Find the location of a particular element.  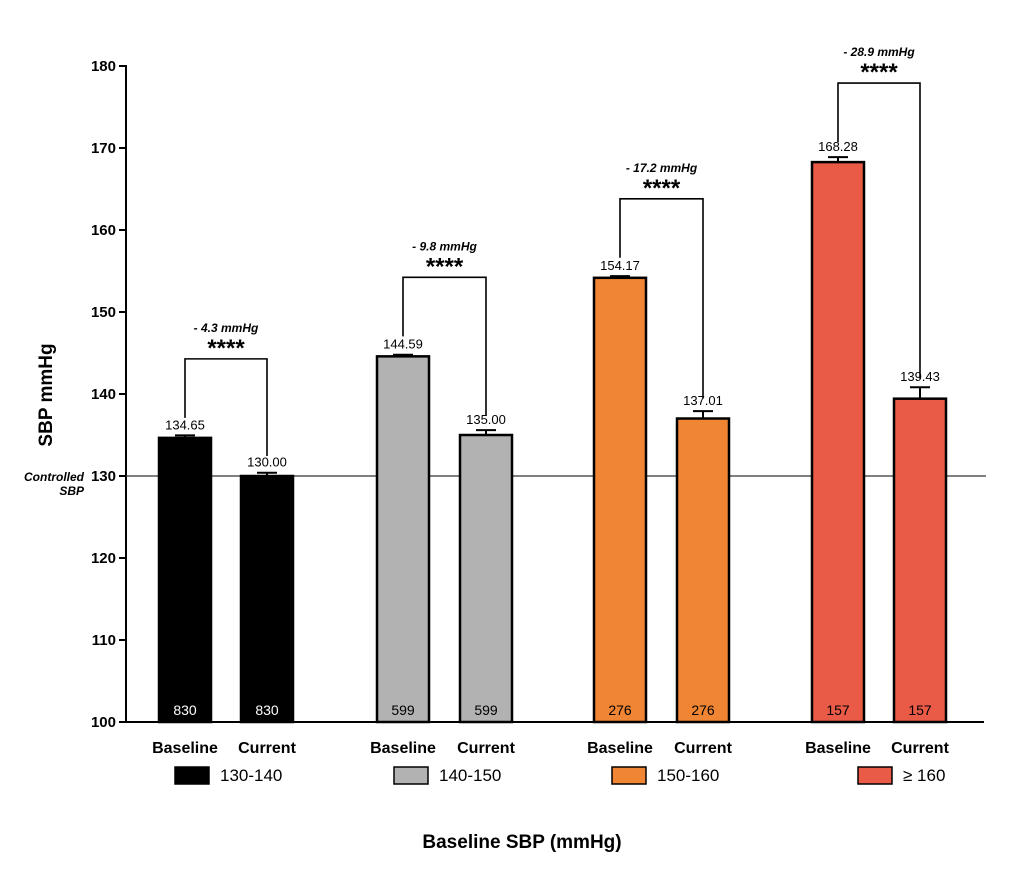

y-axis-title: SBP mmHg is located at coordinates (46, 394).